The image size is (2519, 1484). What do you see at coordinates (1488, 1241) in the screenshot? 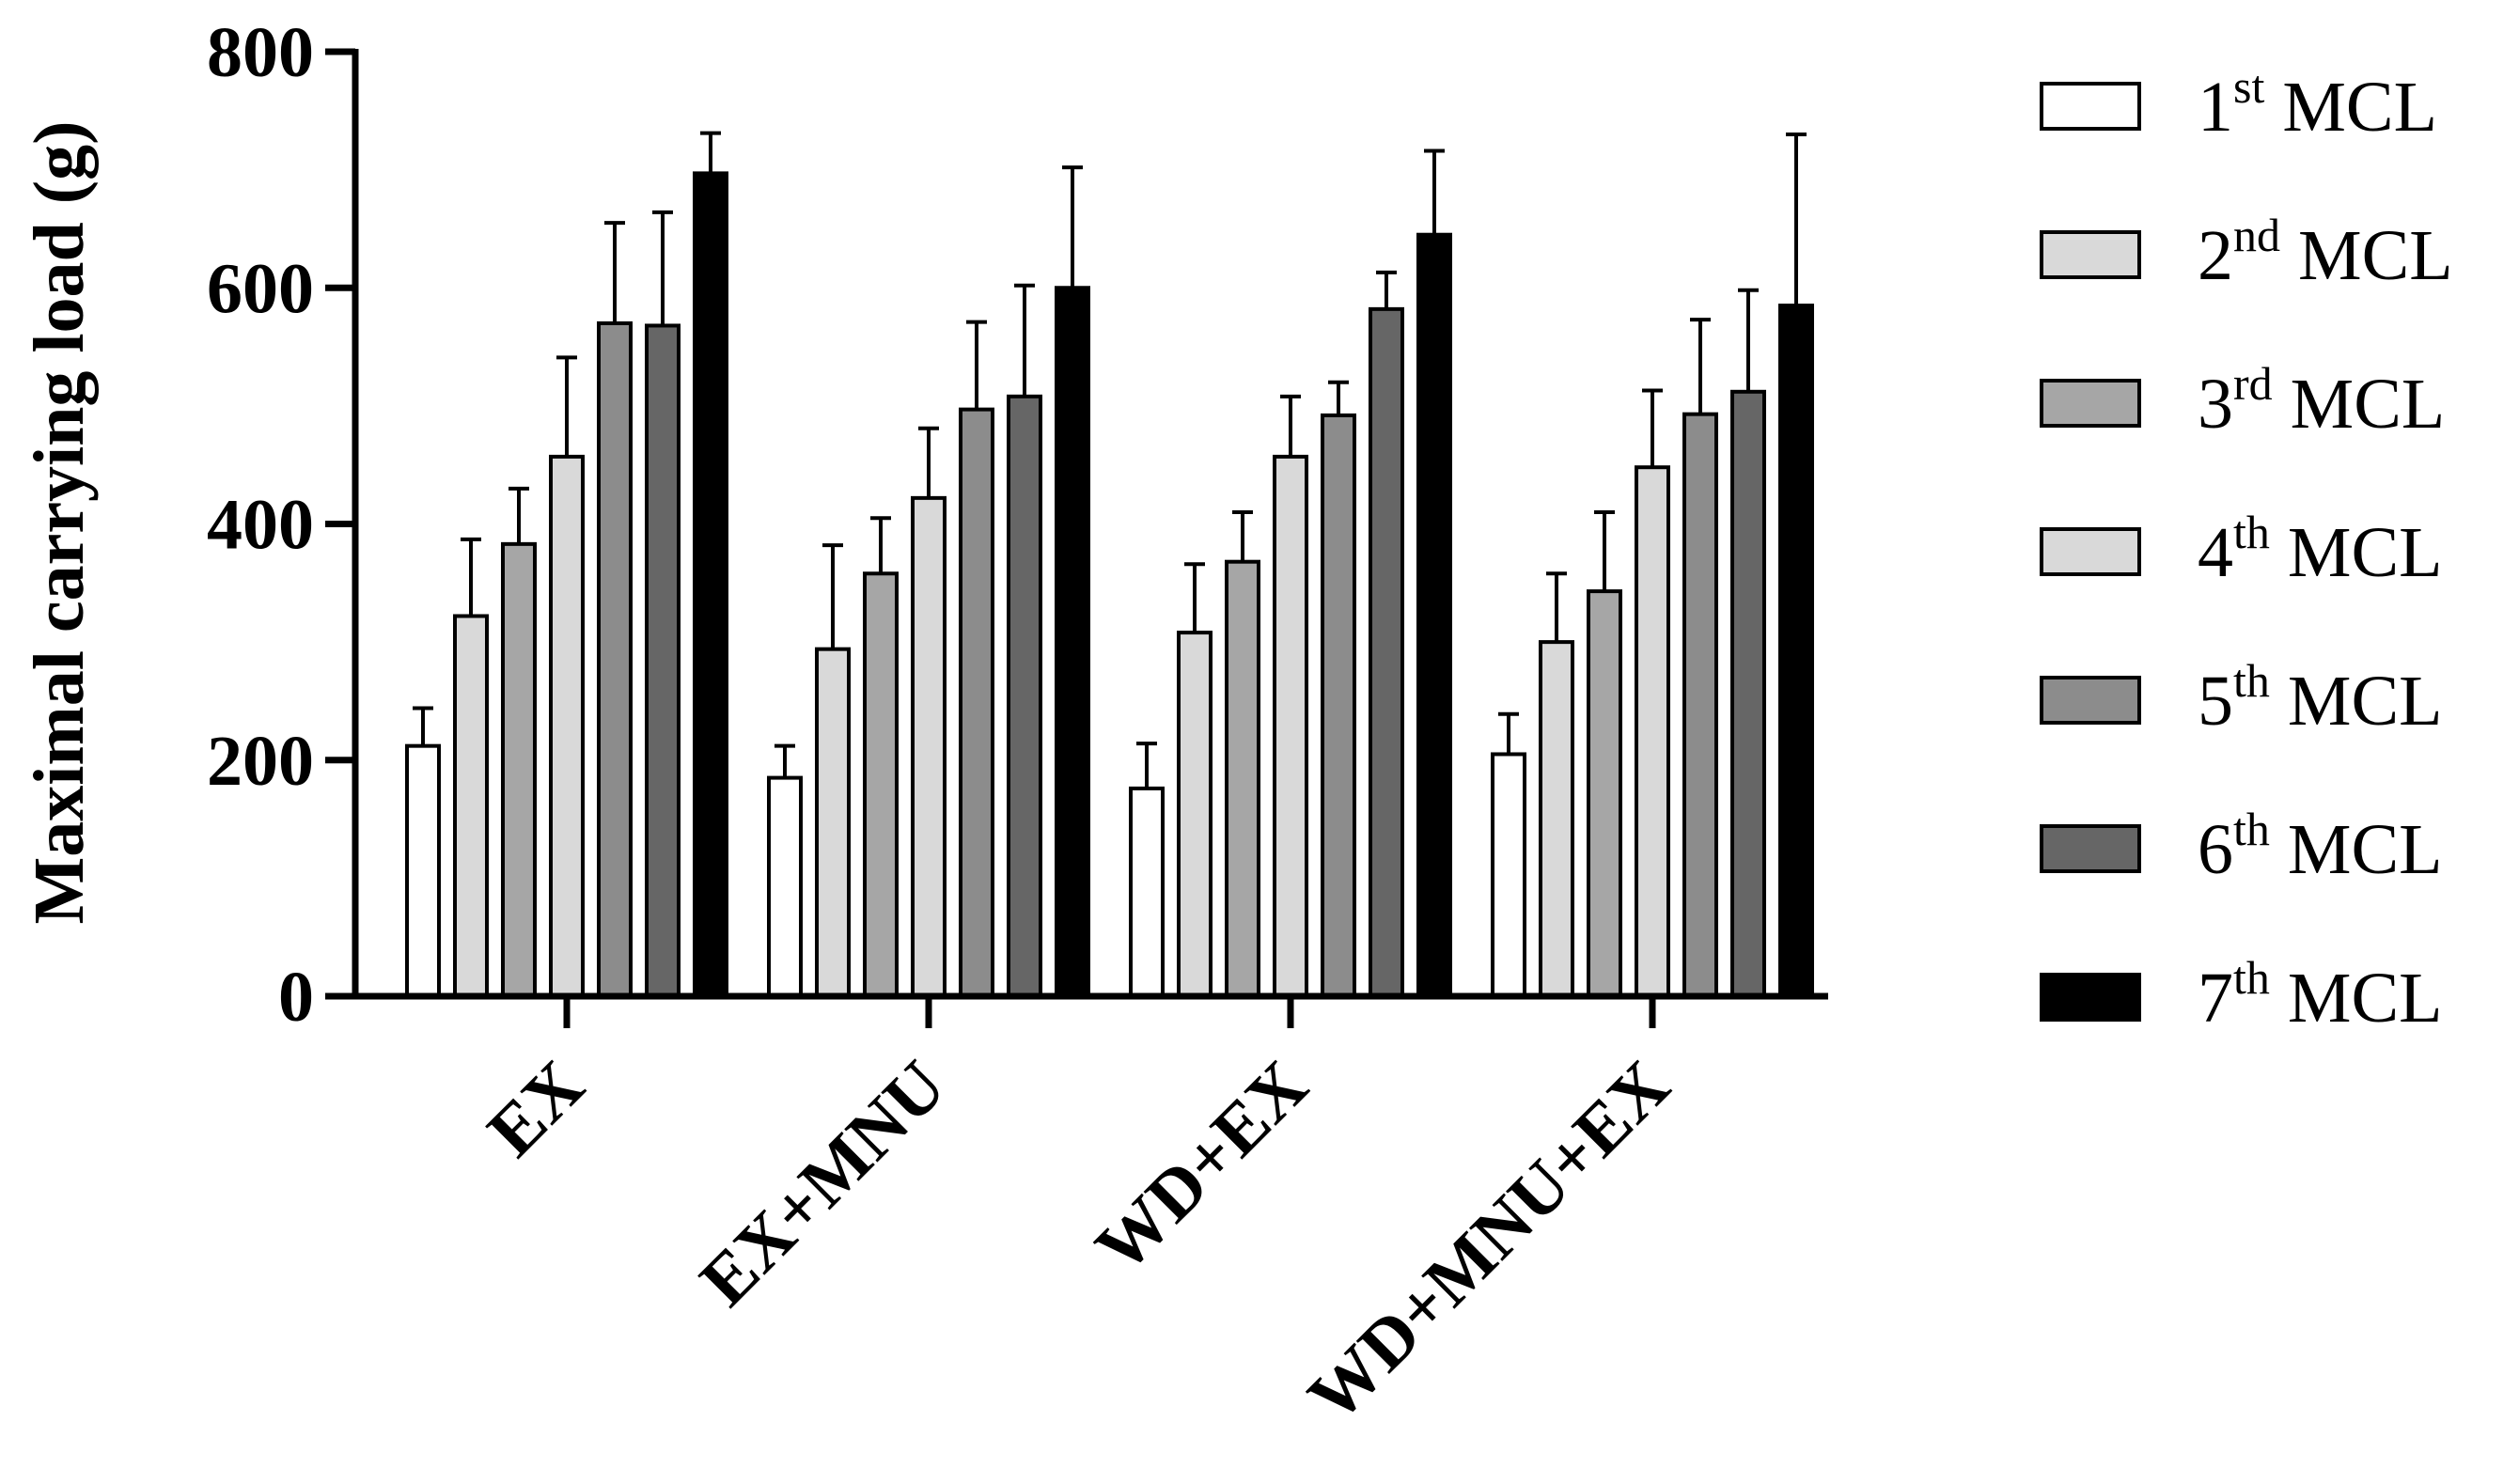
I see `x-tick-label: WD+MNU+EX` at bounding box center [1488, 1241].